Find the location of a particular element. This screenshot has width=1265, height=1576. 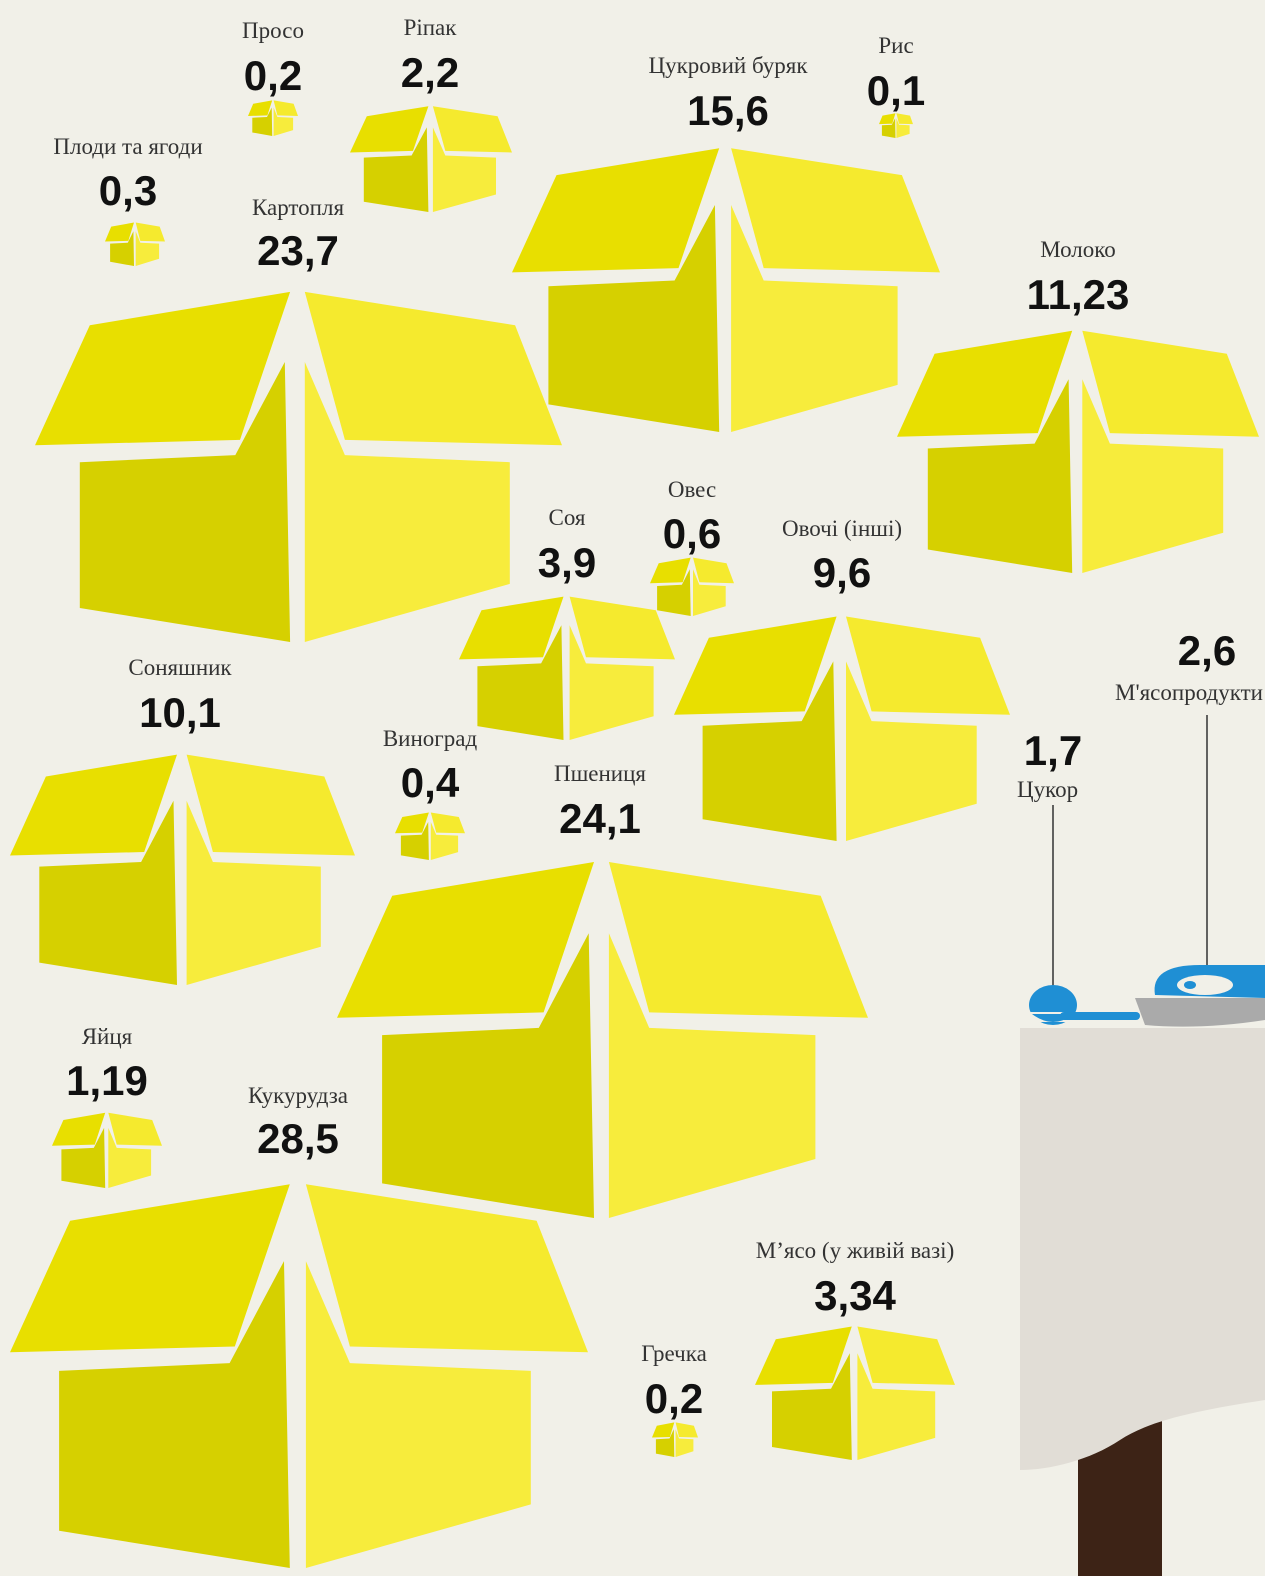

item-label: Просо is located at coordinates (273, 30).